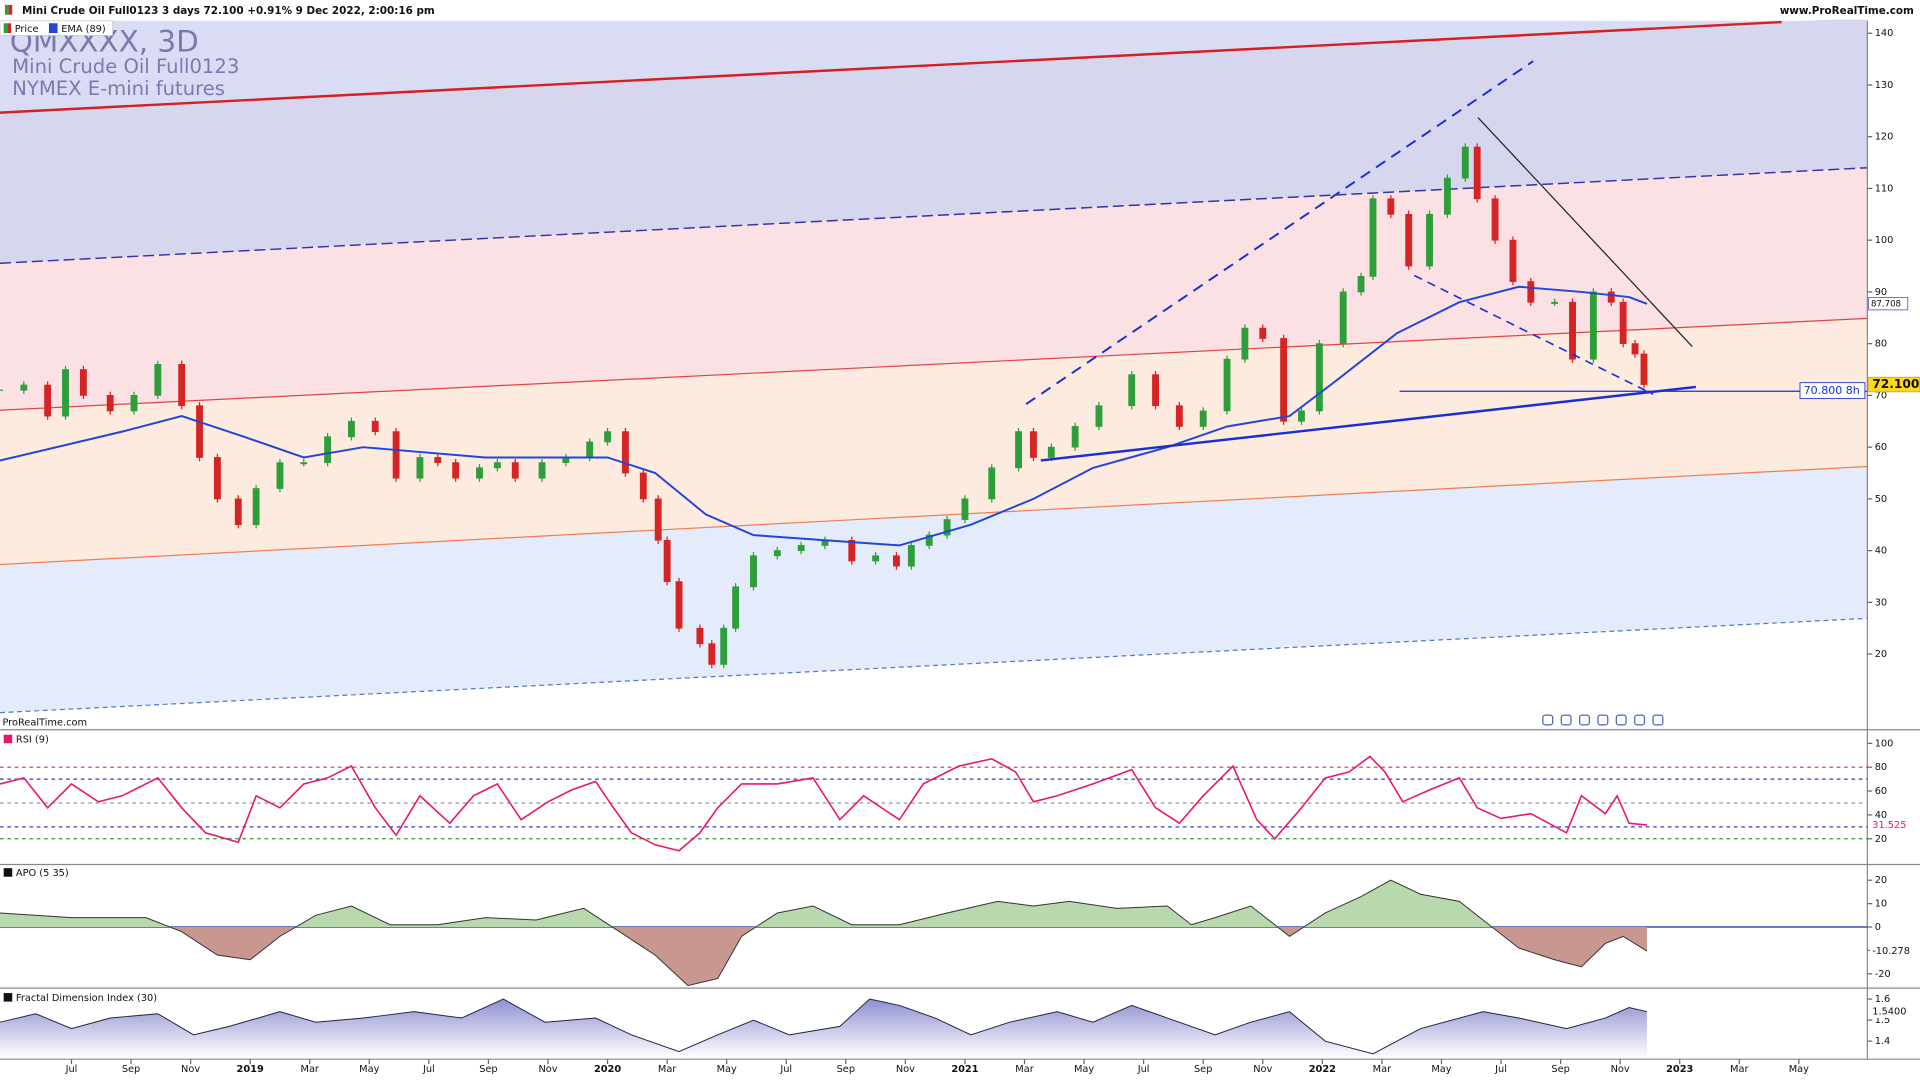 The width and height of the screenshot is (1920, 1080). I want to click on x-tick-label: 2021, so click(964, 1069).